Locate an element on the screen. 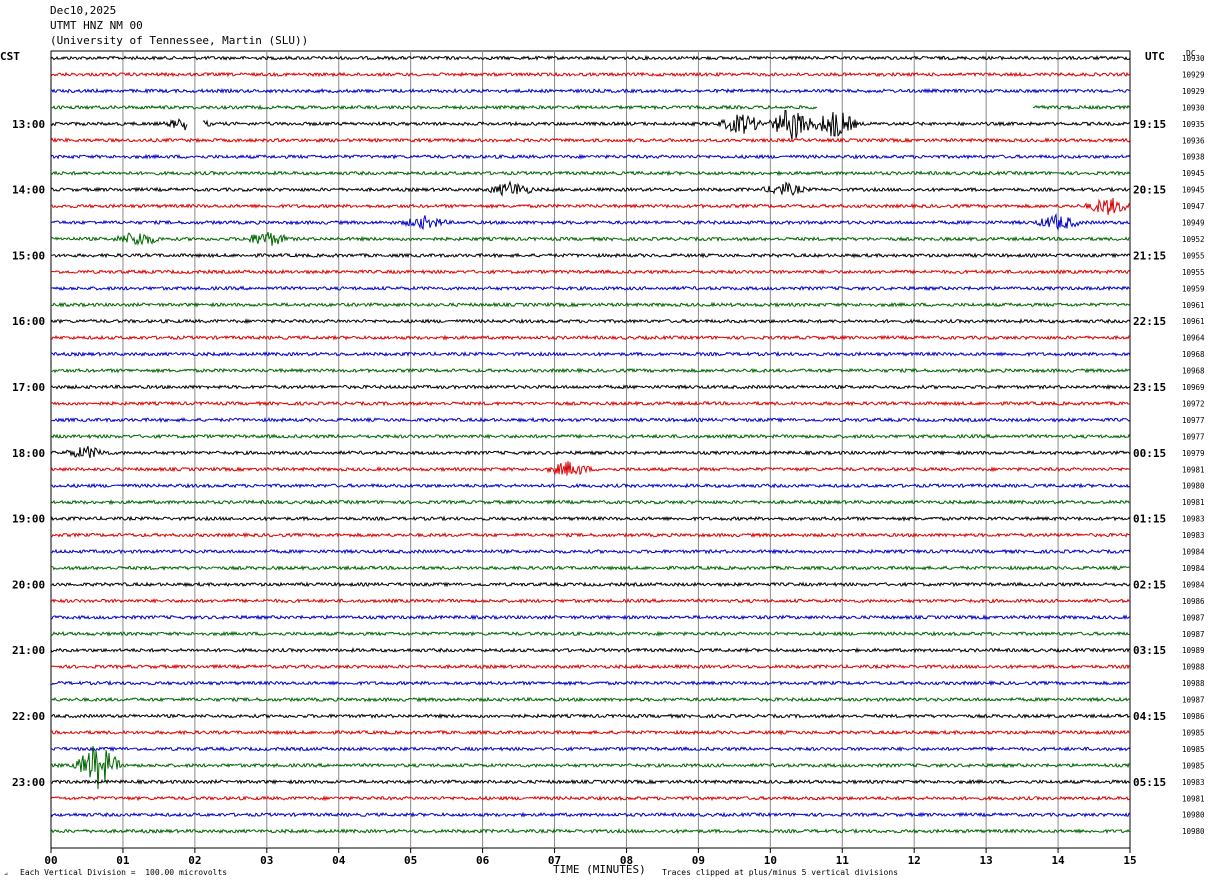  right-hour-label: 04:15 is located at coordinates (1149, 716).